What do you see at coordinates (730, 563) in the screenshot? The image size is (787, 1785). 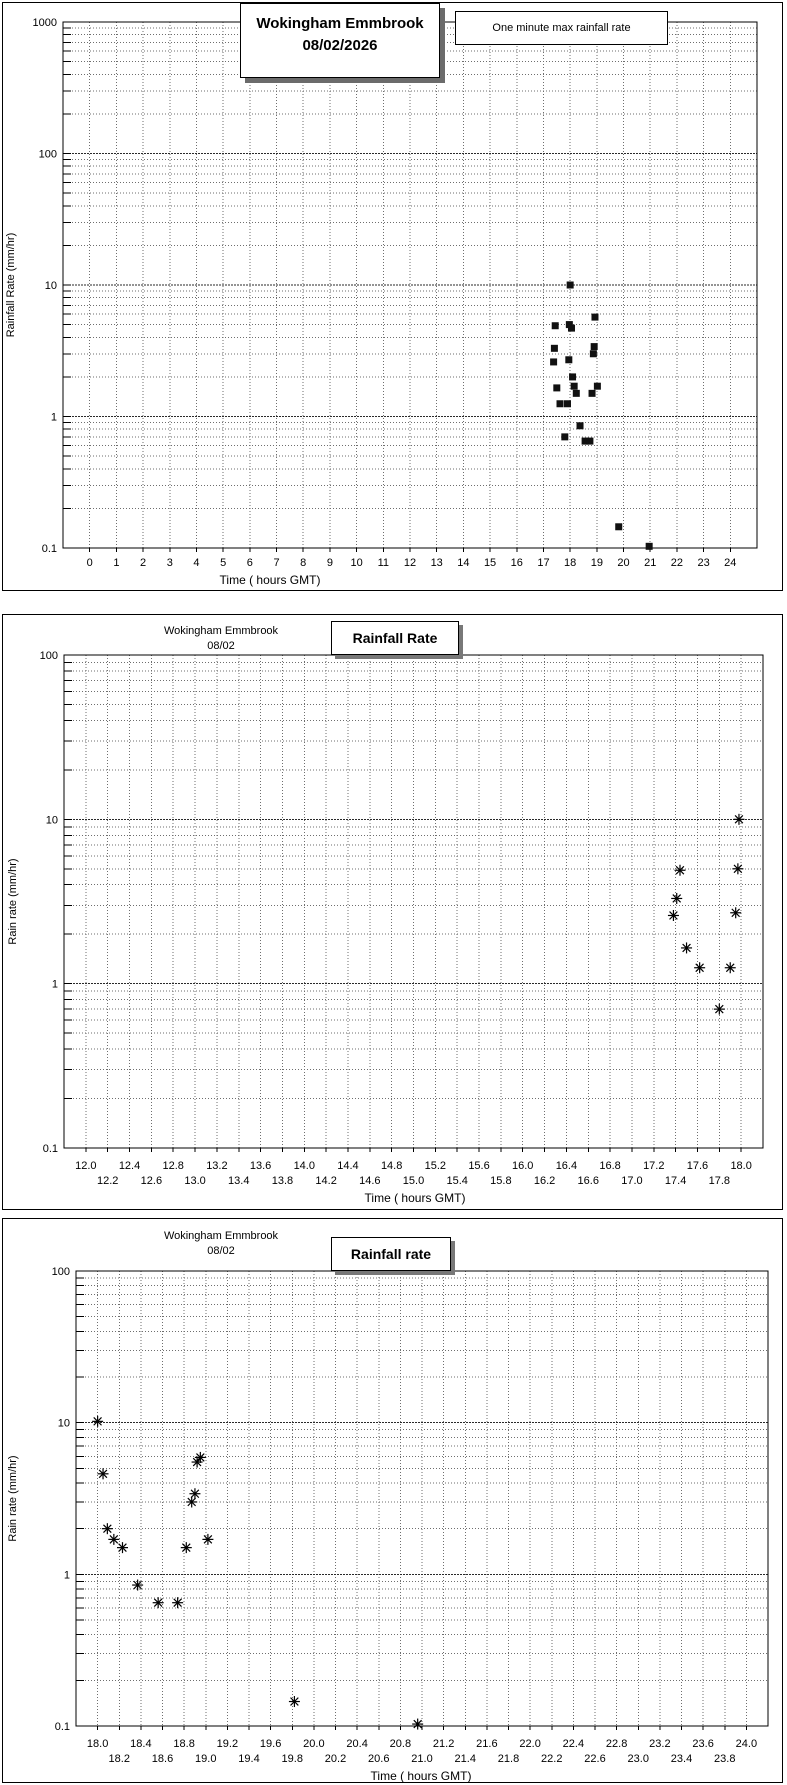 I see `x-tick-label: 24` at bounding box center [730, 563].